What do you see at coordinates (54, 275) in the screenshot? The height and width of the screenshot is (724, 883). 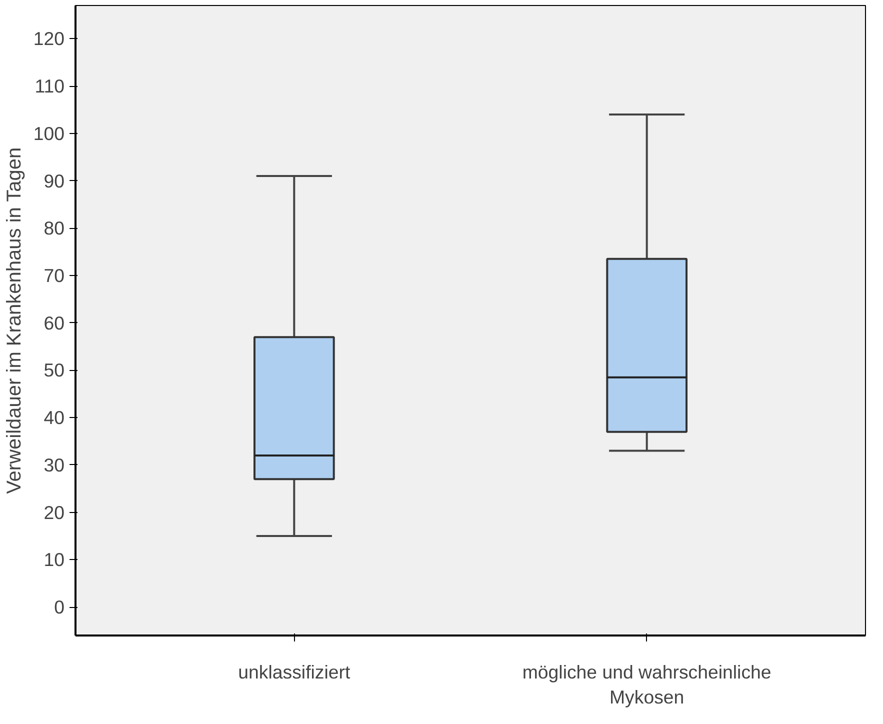 I see `y-tick-label: 70` at bounding box center [54, 275].